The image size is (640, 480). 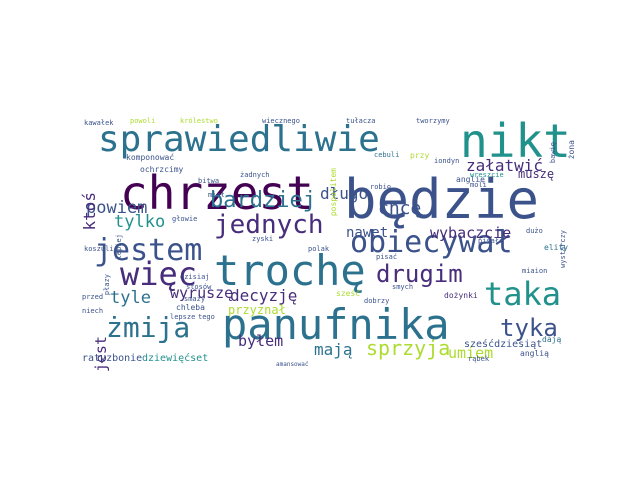 I want to click on word: będzie, so click(x=442, y=199).